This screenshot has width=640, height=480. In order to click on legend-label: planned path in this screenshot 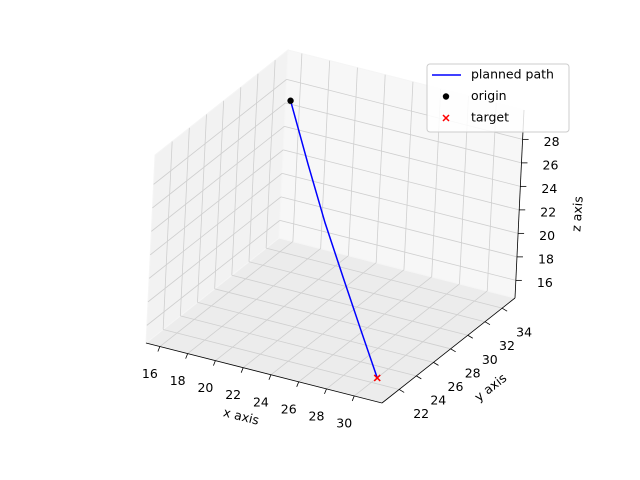, I will do `click(512, 74)`.